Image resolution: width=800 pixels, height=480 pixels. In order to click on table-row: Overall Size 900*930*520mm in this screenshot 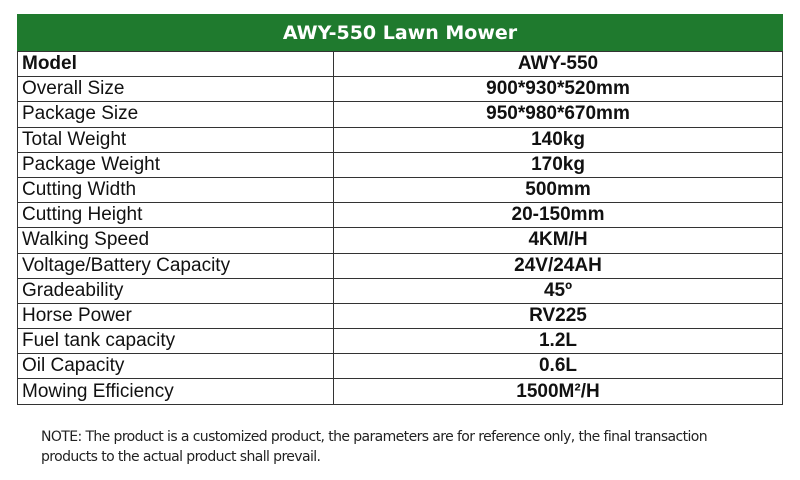, I will do `click(400, 89)`.